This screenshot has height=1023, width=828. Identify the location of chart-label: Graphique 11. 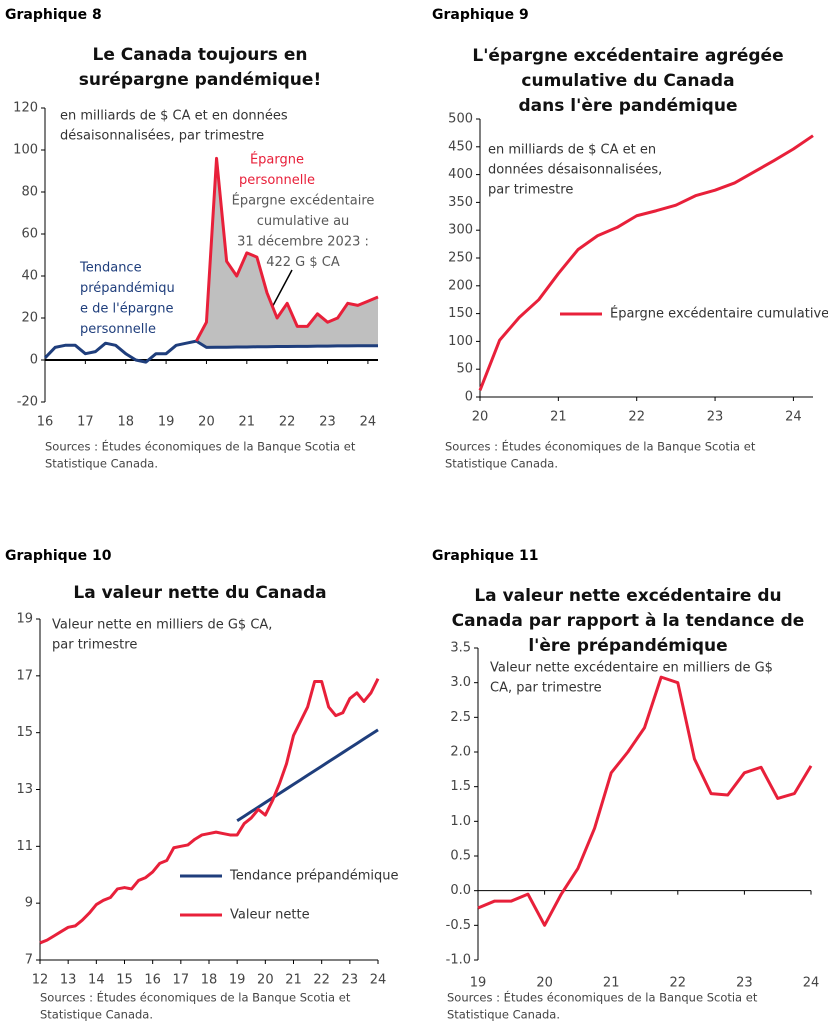
(485, 556).